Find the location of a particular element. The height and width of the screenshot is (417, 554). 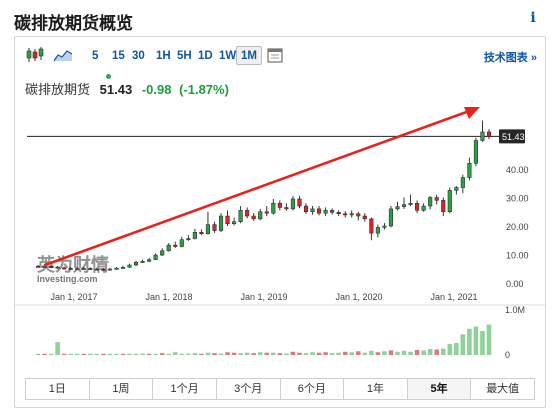

calendar-icon is located at coordinates (277, 55).